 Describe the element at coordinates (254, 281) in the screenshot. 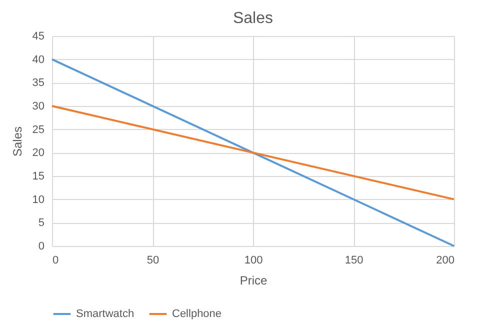

I see `x-axis-title: Price` at that location.